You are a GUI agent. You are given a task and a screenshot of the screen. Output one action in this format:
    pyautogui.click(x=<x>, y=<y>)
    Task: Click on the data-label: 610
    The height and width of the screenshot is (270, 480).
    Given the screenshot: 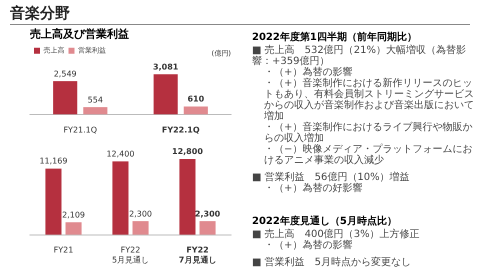 What is the action you would take?
    pyautogui.click(x=196, y=99)
    